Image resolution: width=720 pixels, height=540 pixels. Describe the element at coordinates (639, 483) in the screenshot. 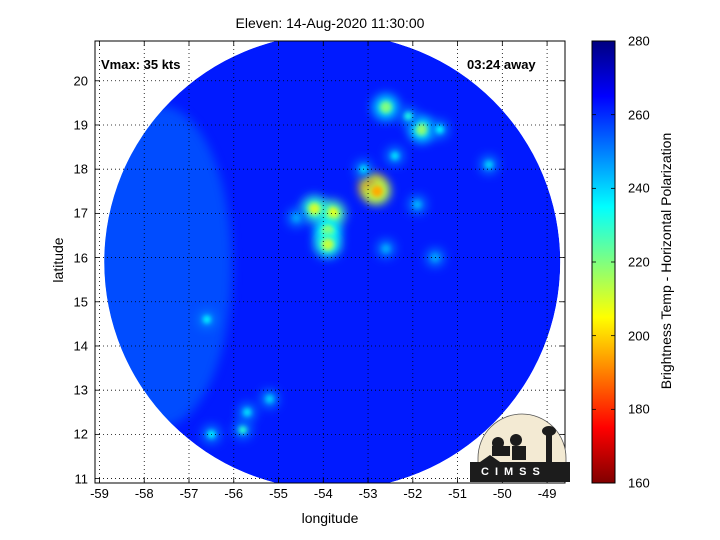

I see `colorbar-tick-label: 160` at that location.